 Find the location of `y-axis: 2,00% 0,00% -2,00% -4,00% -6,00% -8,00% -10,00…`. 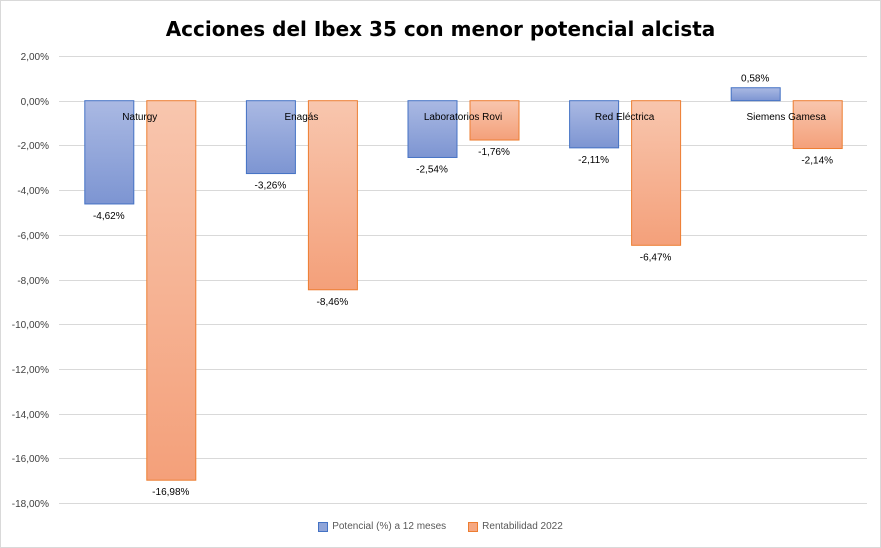

y-axis: 2,00% 0,00% -2,00% -4,00% -6,00% -8,00% -10,00… is located at coordinates (30, 281).